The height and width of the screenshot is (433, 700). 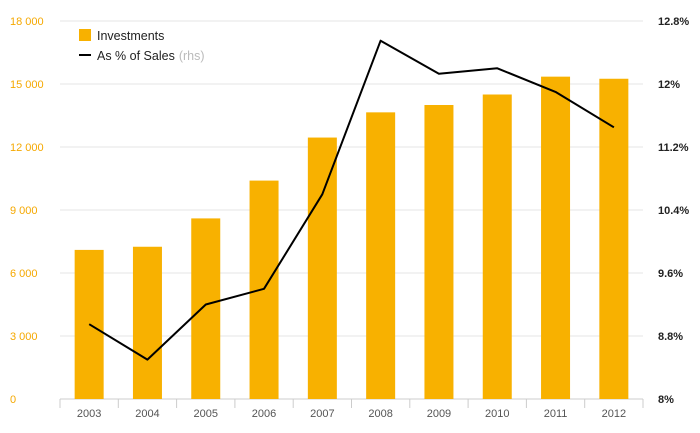 What do you see at coordinates (89, 414) in the screenshot?
I see `x-tick-label: 2003` at bounding box center [89, 414].